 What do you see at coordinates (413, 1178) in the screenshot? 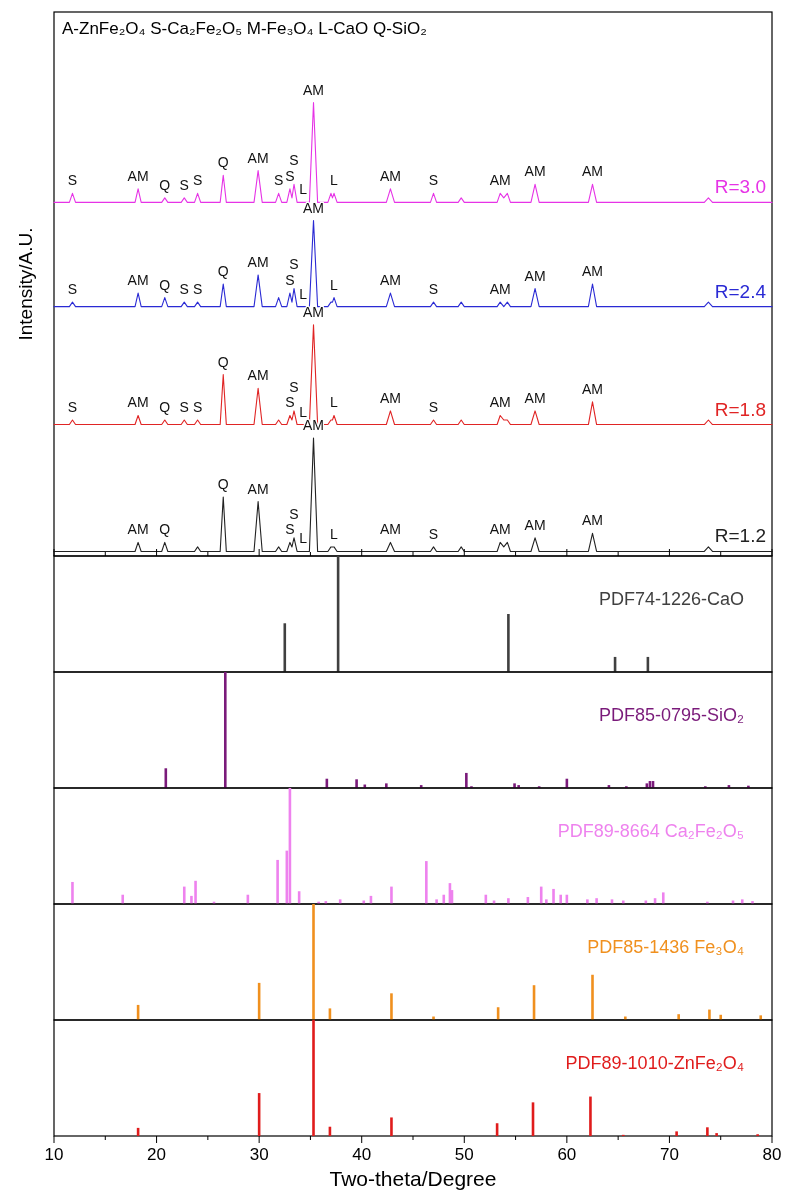
I see `x-axis-title: Two-theta/Degree` at bounding box center [413, 1178].